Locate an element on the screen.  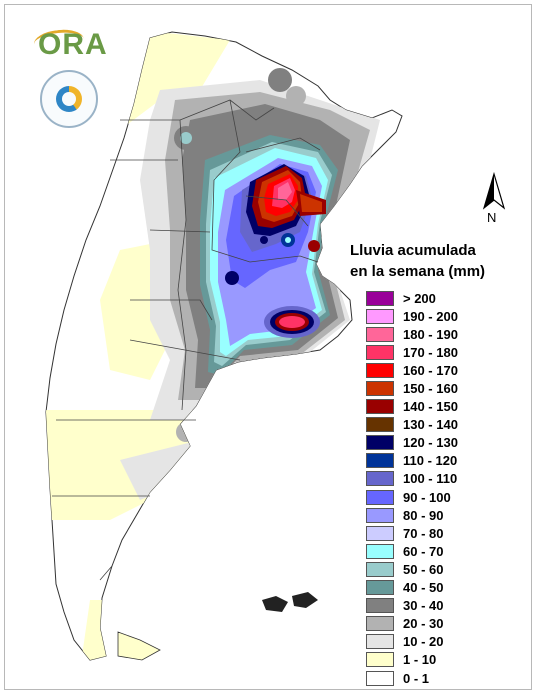
legend-item: 150 - 160 is located at coordinates (441, 388).